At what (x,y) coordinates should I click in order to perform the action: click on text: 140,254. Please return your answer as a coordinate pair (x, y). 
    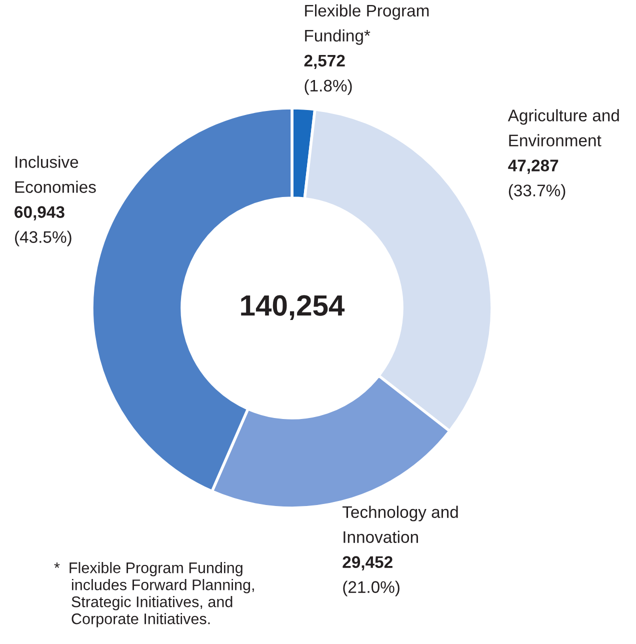
    Looking at the image, I should click on (293, 307).